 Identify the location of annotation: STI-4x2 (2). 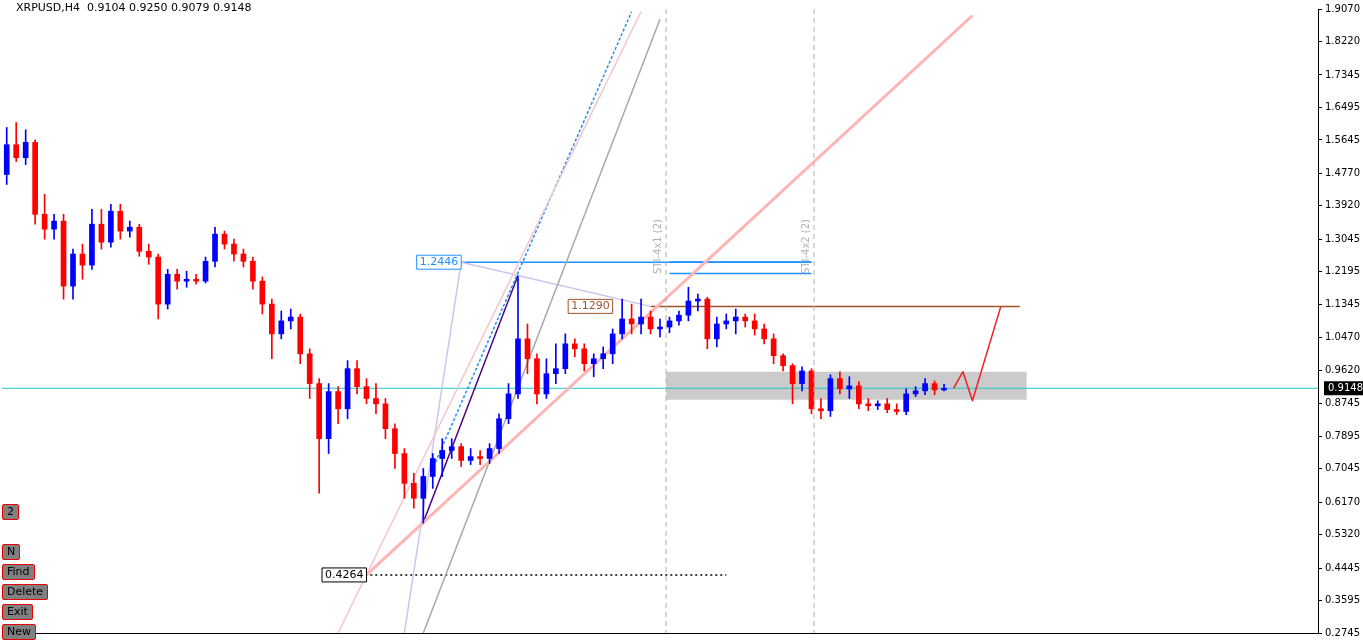
(805, 246).